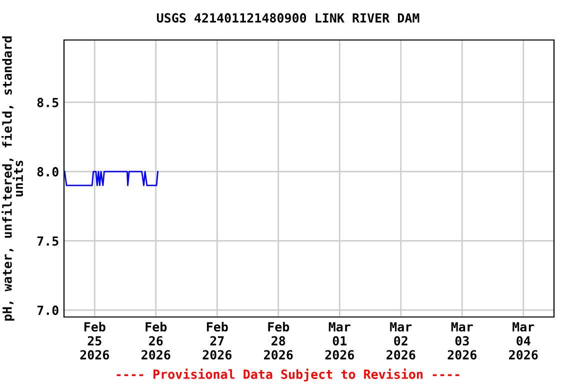  I want to click on y-tick-label: 8.0, so click(47, 171).